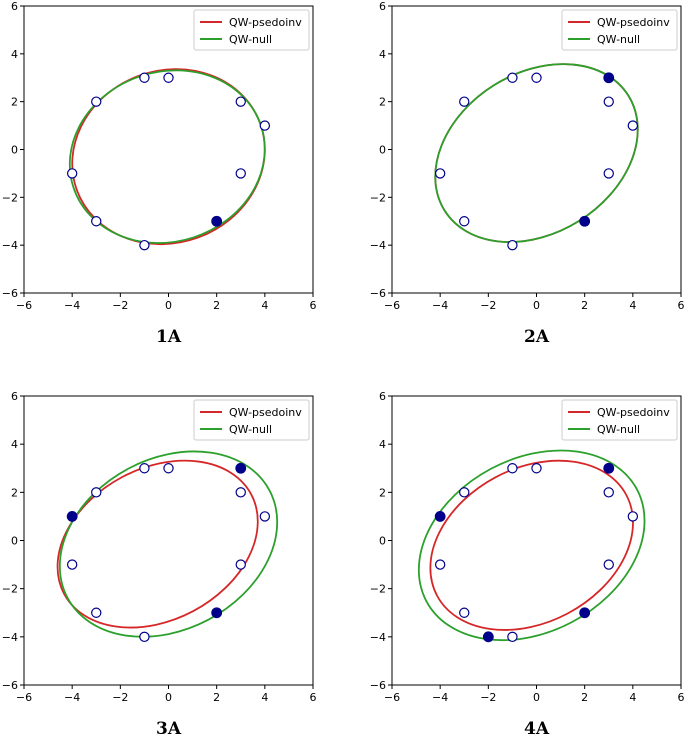  What do you see at coordinates (537, 729) in the screenshot?
I see `panel-label-4a: 4A` at bounding box center [537, 729].